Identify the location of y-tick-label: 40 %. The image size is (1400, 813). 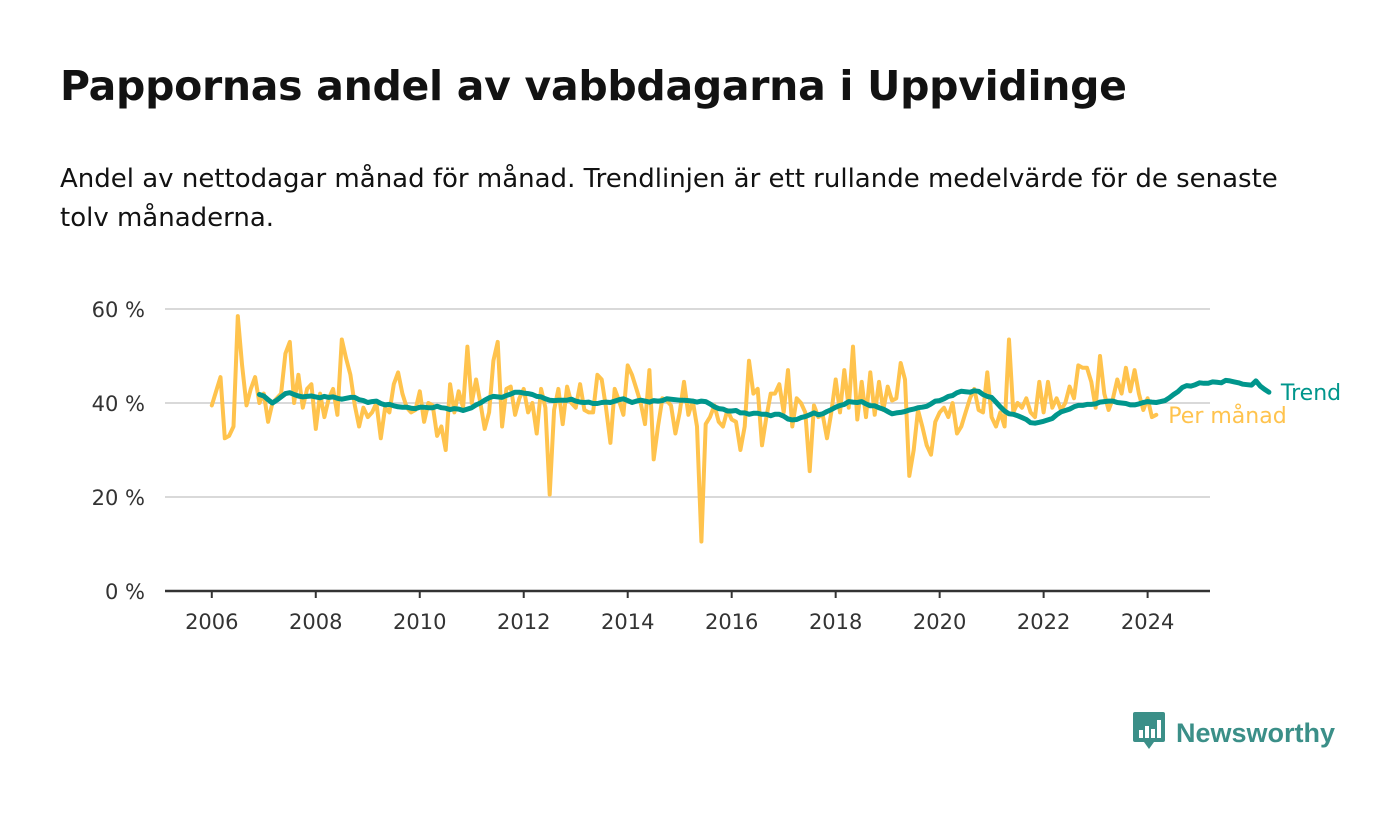
(118, 404).